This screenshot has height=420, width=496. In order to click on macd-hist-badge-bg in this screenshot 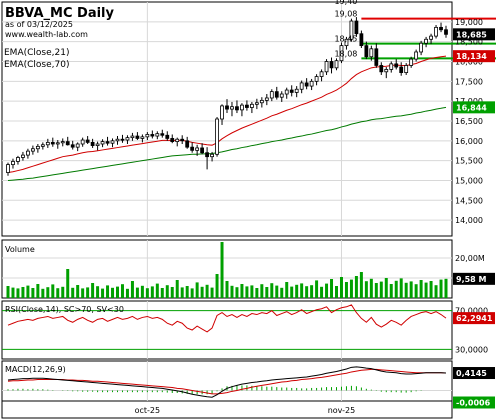, I will do `click(474, 402)`.